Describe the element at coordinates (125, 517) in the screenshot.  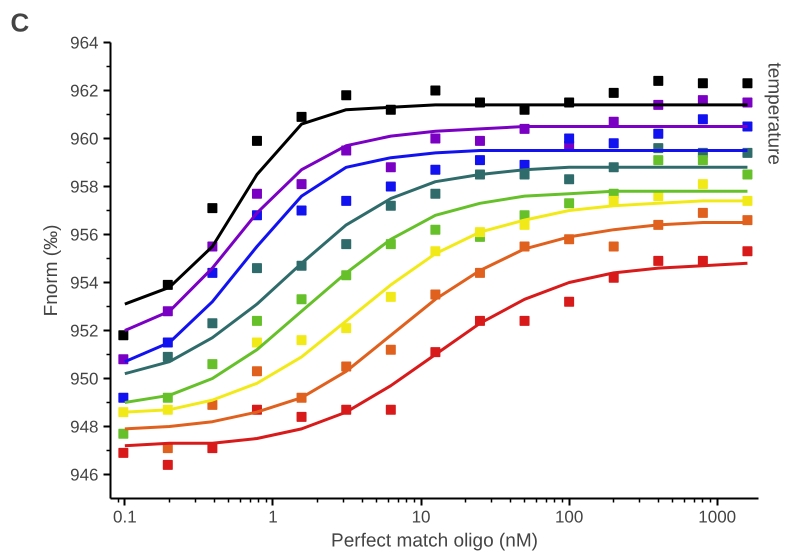
I see `x-tick-label: 0.1` at that location.